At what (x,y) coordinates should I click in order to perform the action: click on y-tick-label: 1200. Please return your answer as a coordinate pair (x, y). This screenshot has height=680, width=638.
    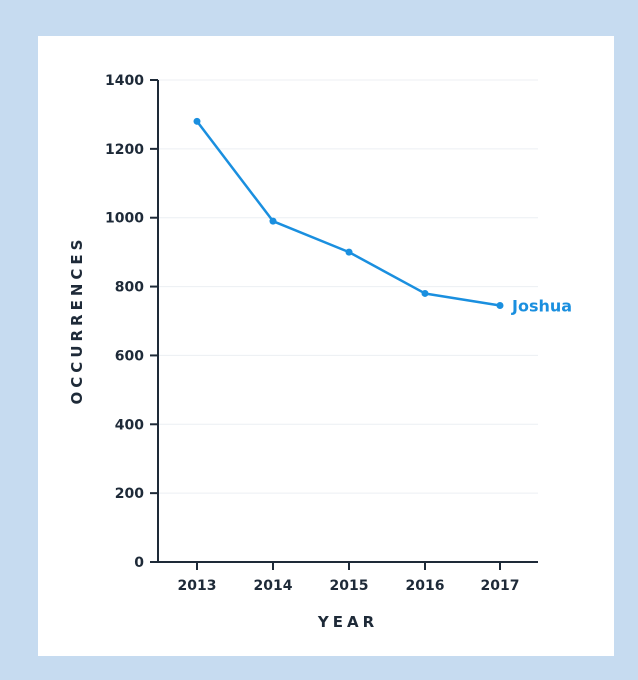
    Looking at the image, I should click on (124, 150).